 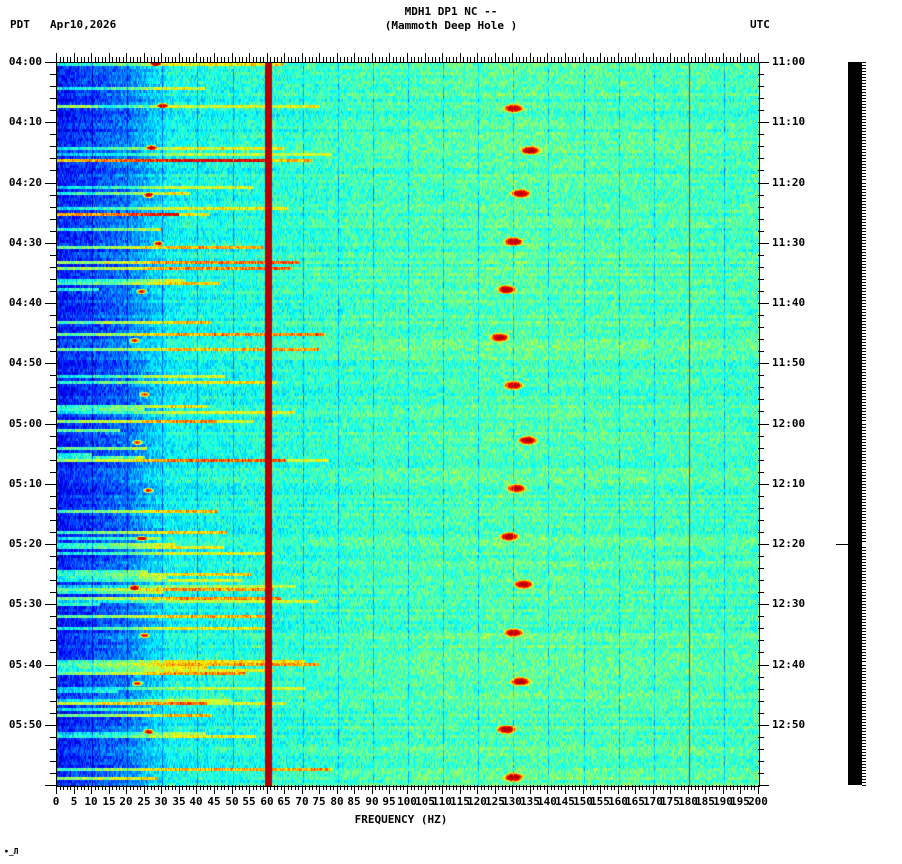 I want to click on freq-label: 30, so click(x=161, y=801).